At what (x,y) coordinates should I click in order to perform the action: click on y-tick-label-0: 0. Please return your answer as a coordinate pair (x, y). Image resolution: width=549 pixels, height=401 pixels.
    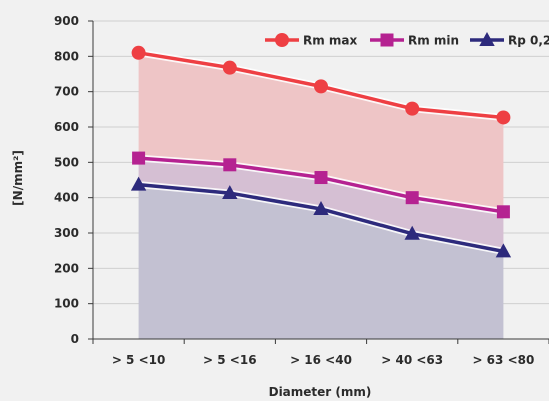
    Looking at the image, I should click on (75, 339).